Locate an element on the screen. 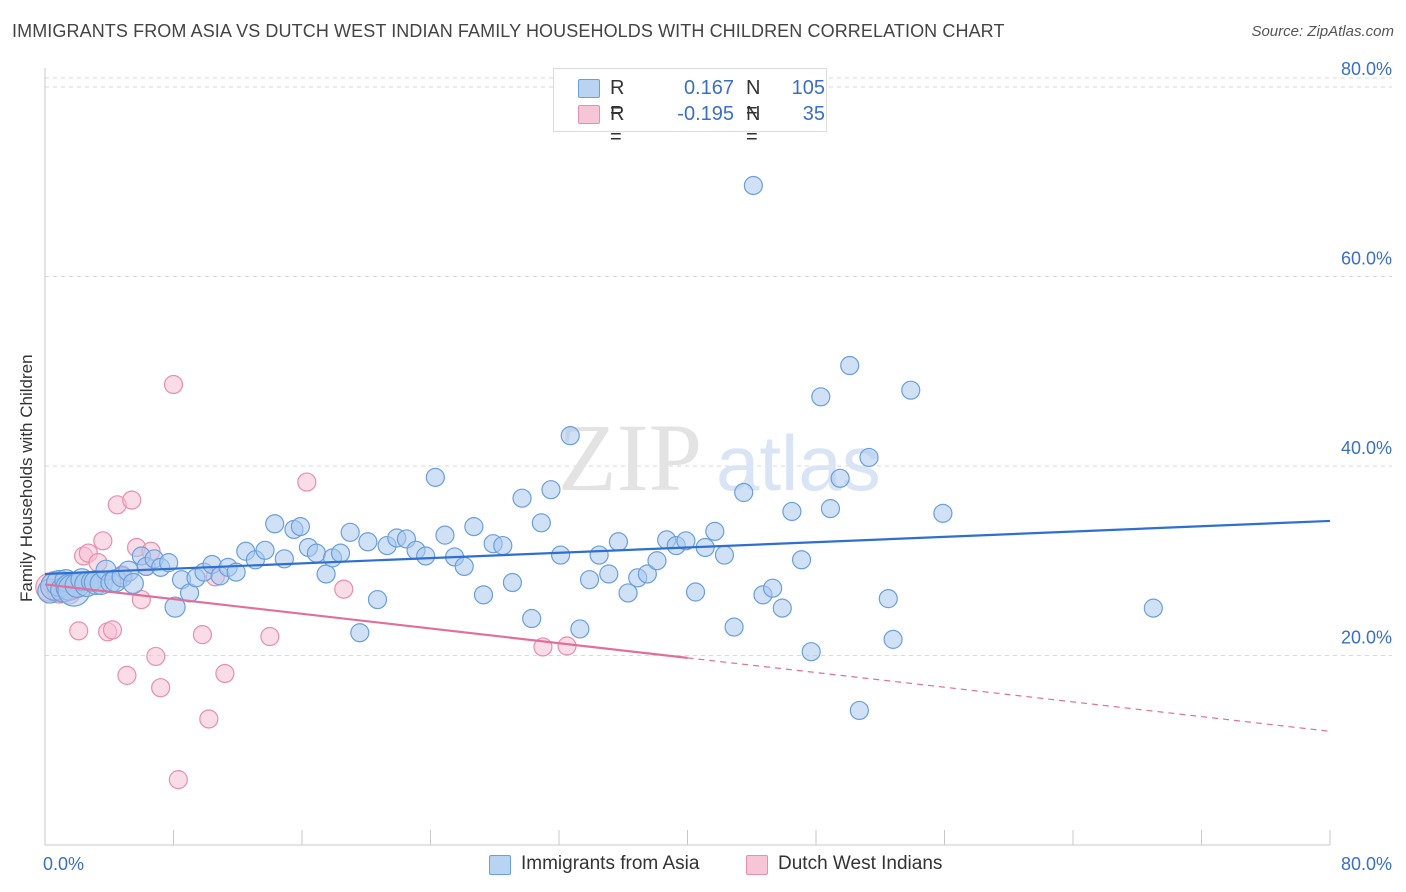  y-axis-label: Family Households with Children is located at coordinates (26, 478).